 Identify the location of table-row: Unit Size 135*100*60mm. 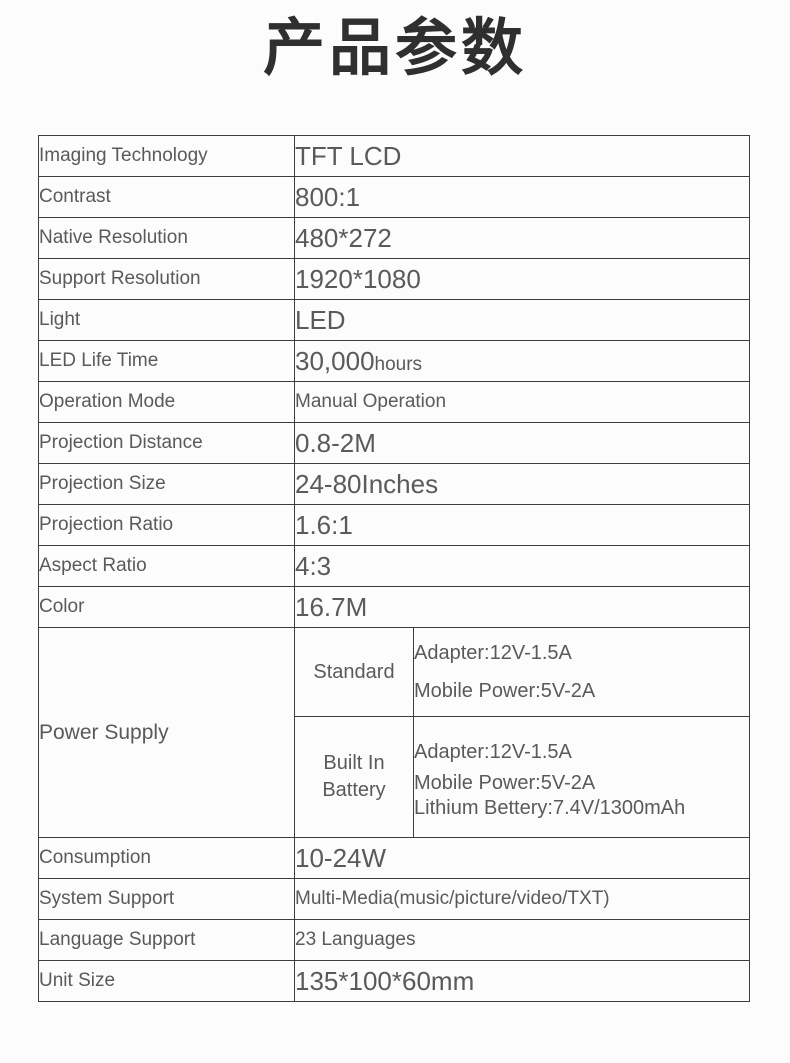
(394, 981).